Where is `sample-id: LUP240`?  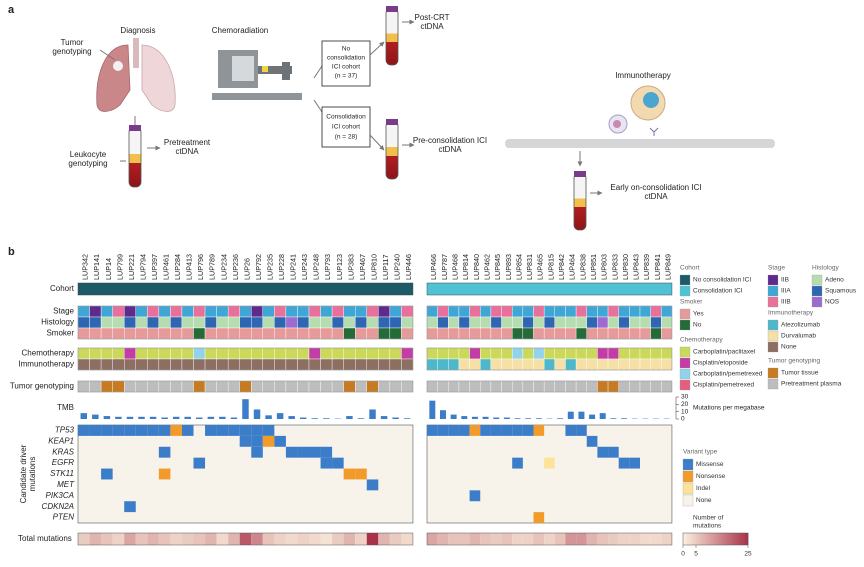 sample-id: LUP240 is located at coordinates (397, 267).